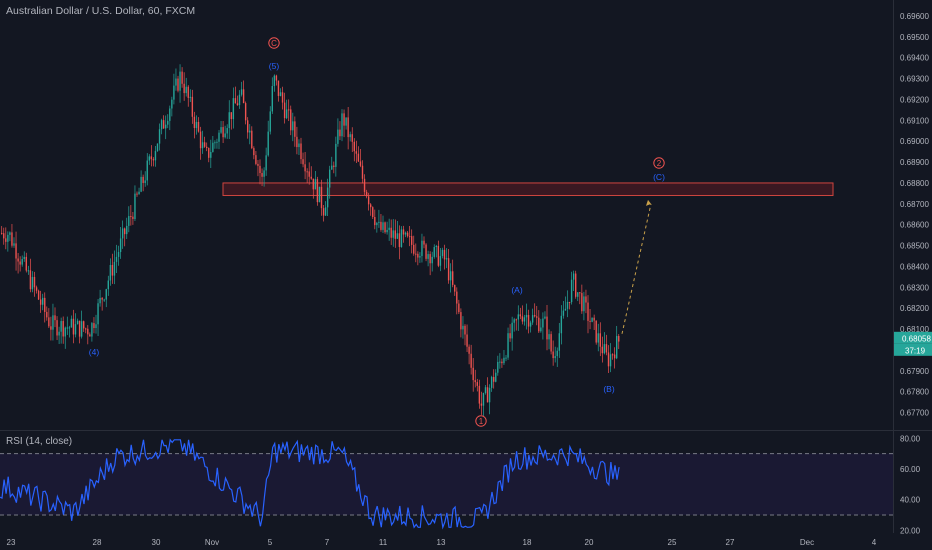  I want to click on y-tick-label: 0.69400, so click(914, 58).